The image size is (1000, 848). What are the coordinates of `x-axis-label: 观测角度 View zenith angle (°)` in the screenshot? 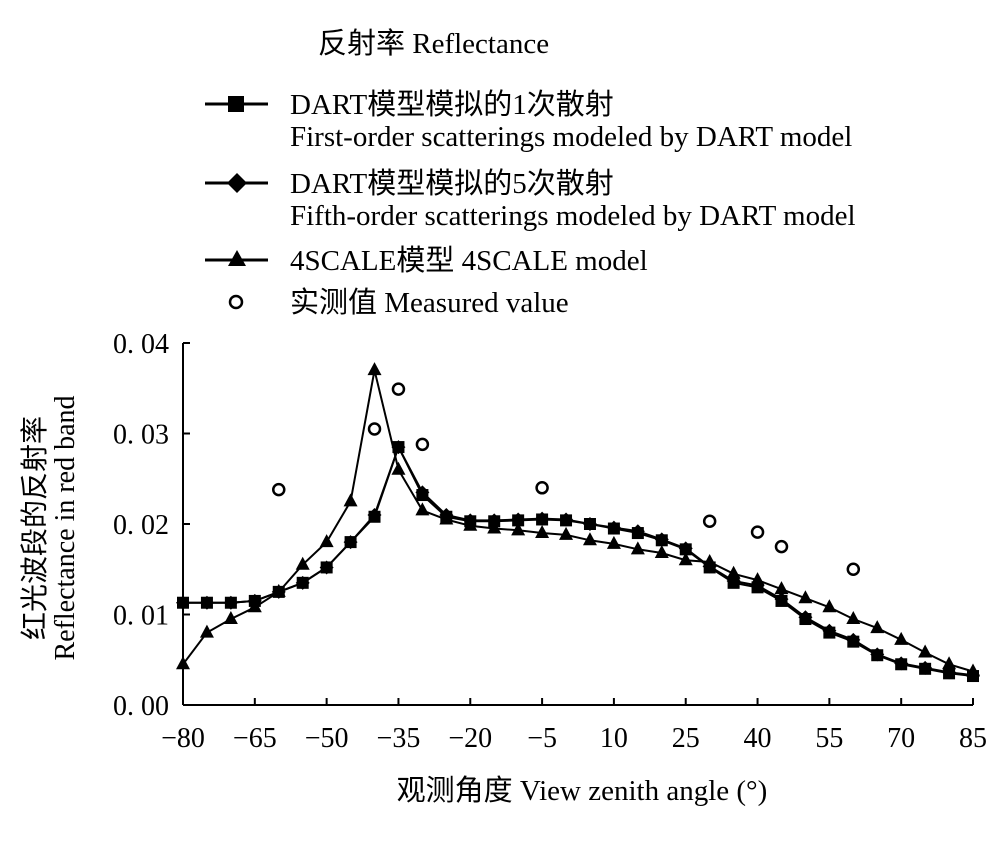 It's located at (582, 790).